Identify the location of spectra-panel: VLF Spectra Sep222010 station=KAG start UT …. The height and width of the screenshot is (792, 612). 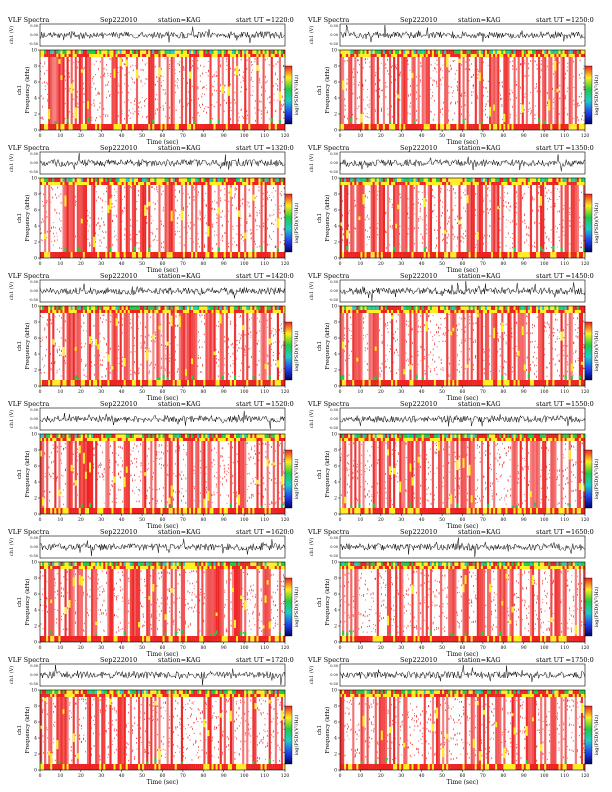
(154, 209).